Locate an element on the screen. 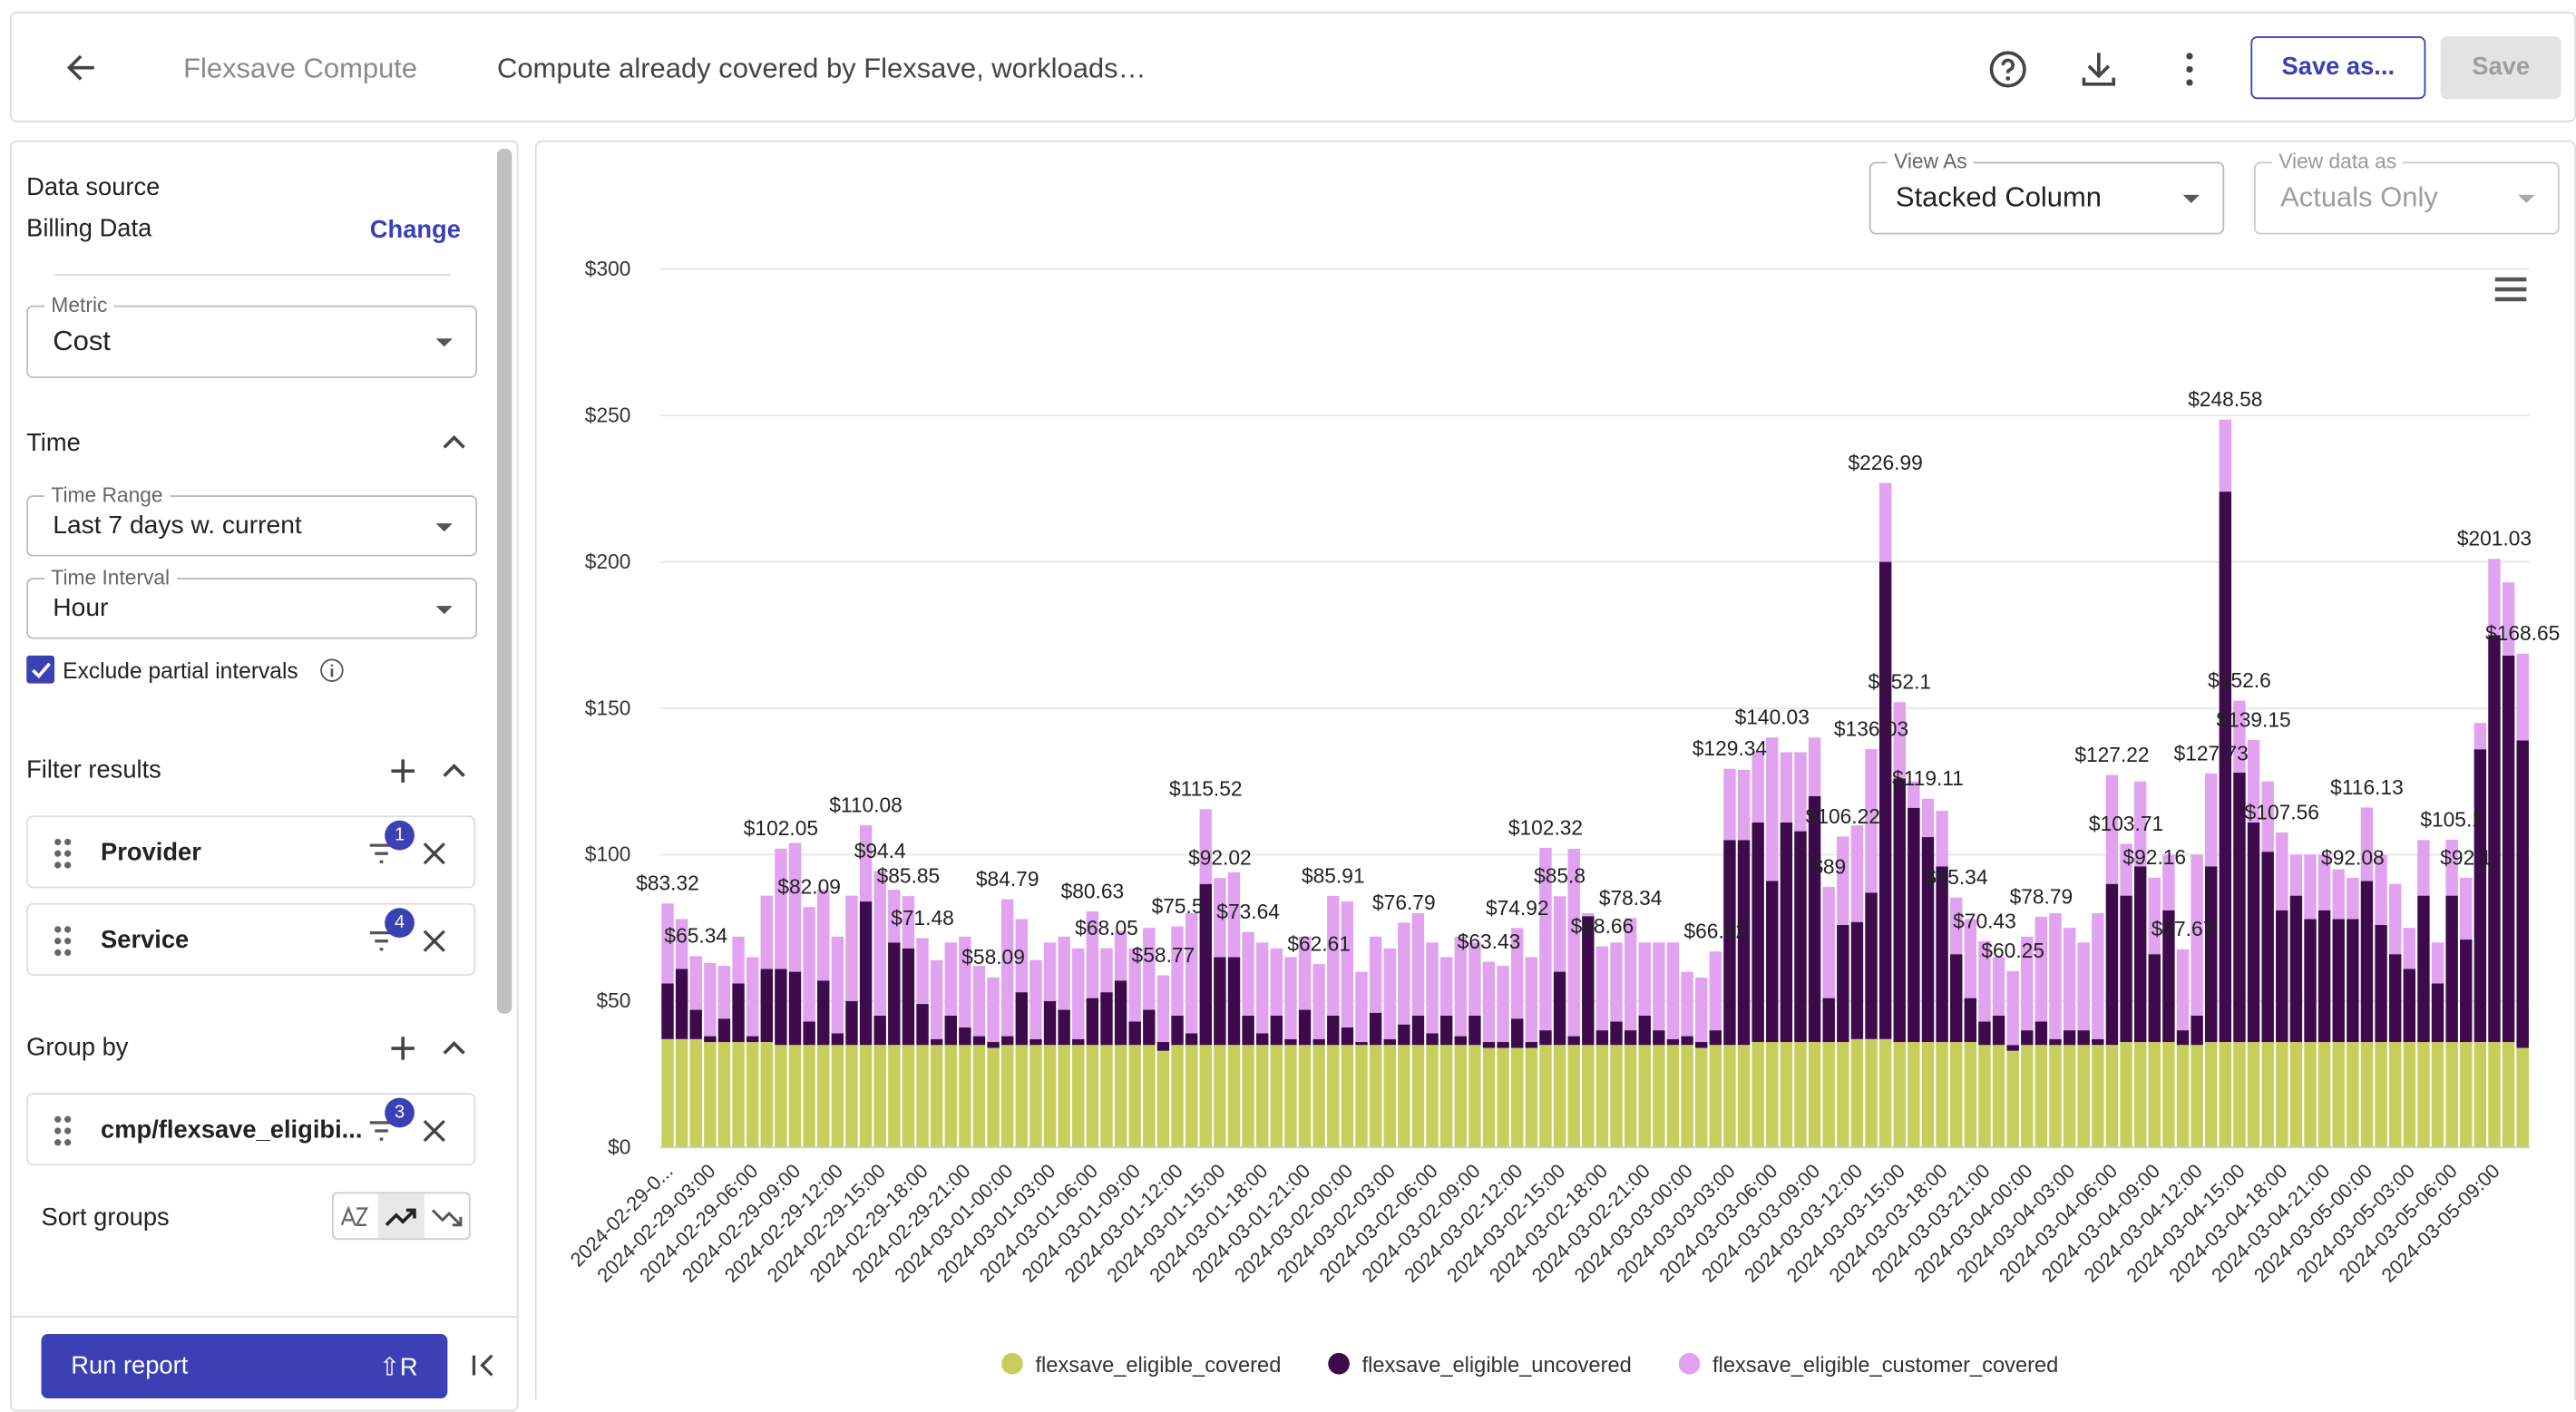  chart-menu is located at coordinates (2510, 289).